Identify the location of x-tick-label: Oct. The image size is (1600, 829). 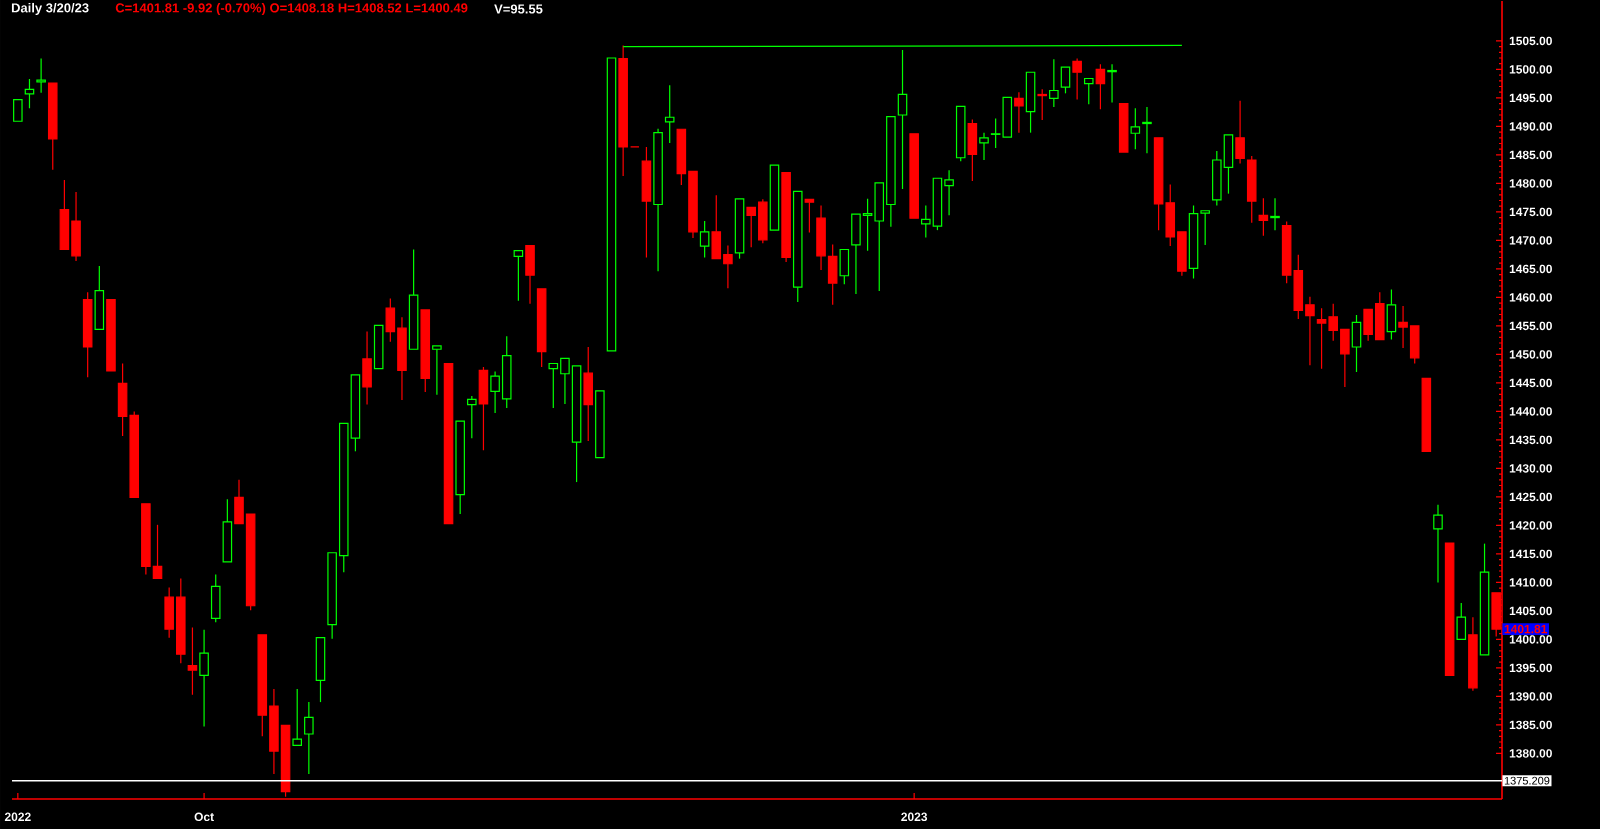
(204, 817).